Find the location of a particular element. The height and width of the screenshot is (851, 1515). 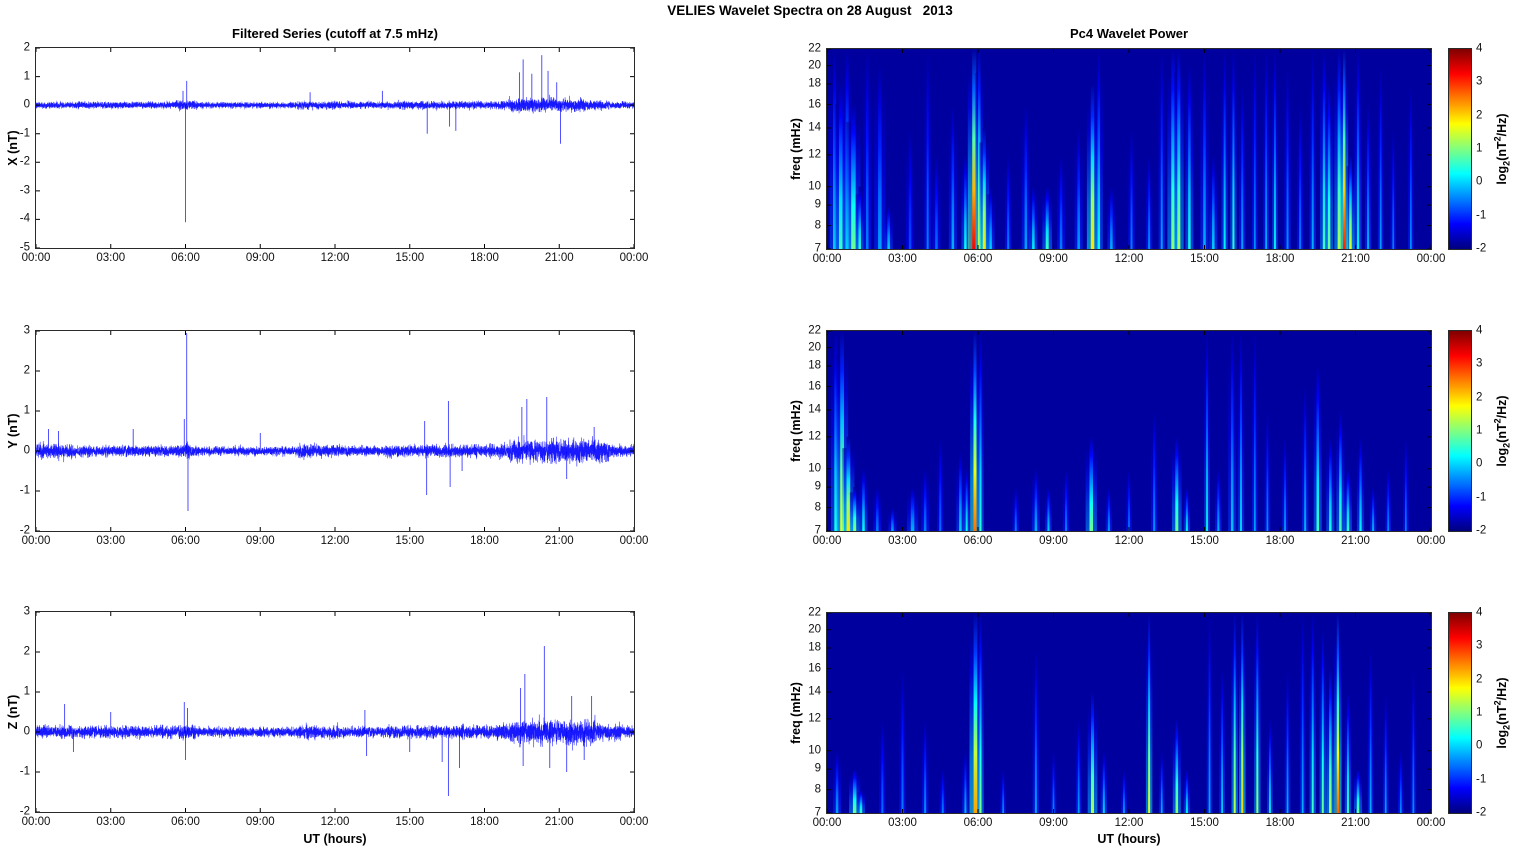

timeseries-canvas-y is located at coordinates (335, 431).